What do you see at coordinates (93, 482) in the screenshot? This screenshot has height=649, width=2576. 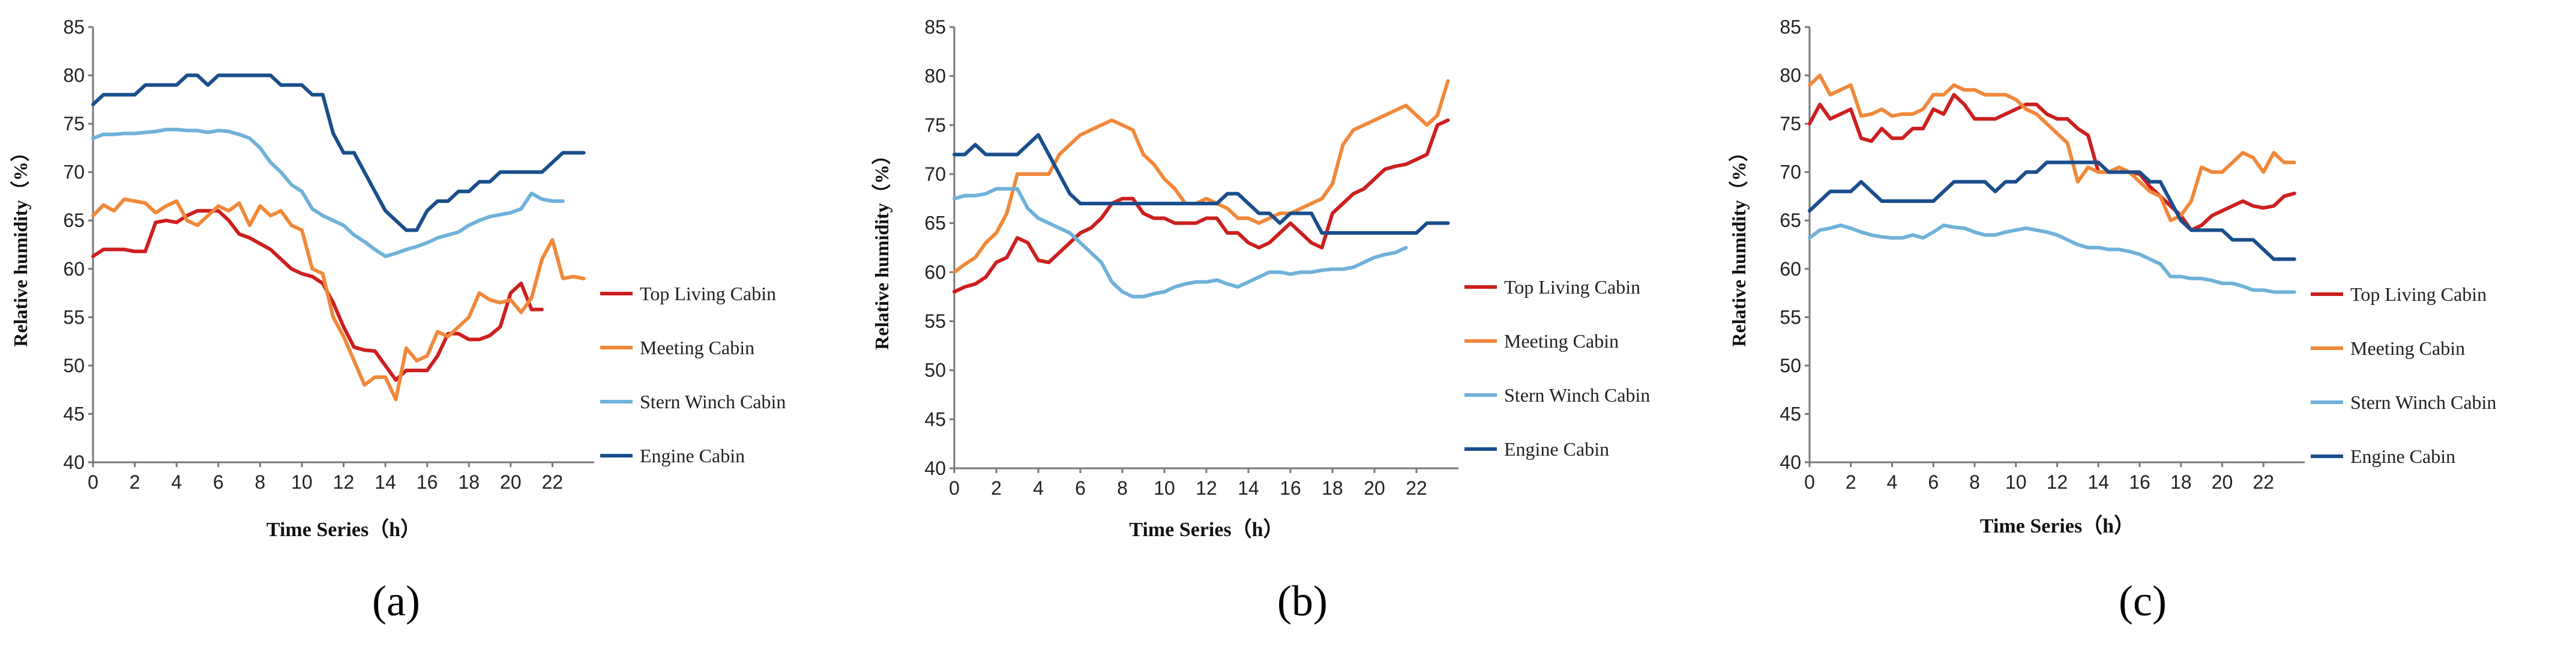 I see `x-tick-label: 0` at bounding box center [93, 482].